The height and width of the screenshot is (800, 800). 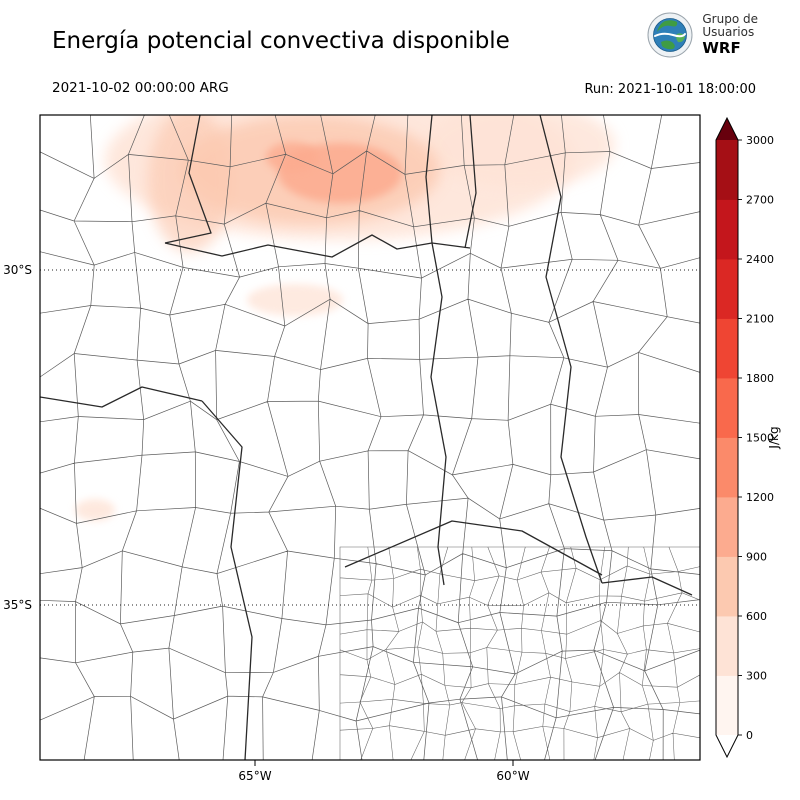 I want to click on wrf-logo: Grupo de Usuarios WRF, so click(x=702, y=35).